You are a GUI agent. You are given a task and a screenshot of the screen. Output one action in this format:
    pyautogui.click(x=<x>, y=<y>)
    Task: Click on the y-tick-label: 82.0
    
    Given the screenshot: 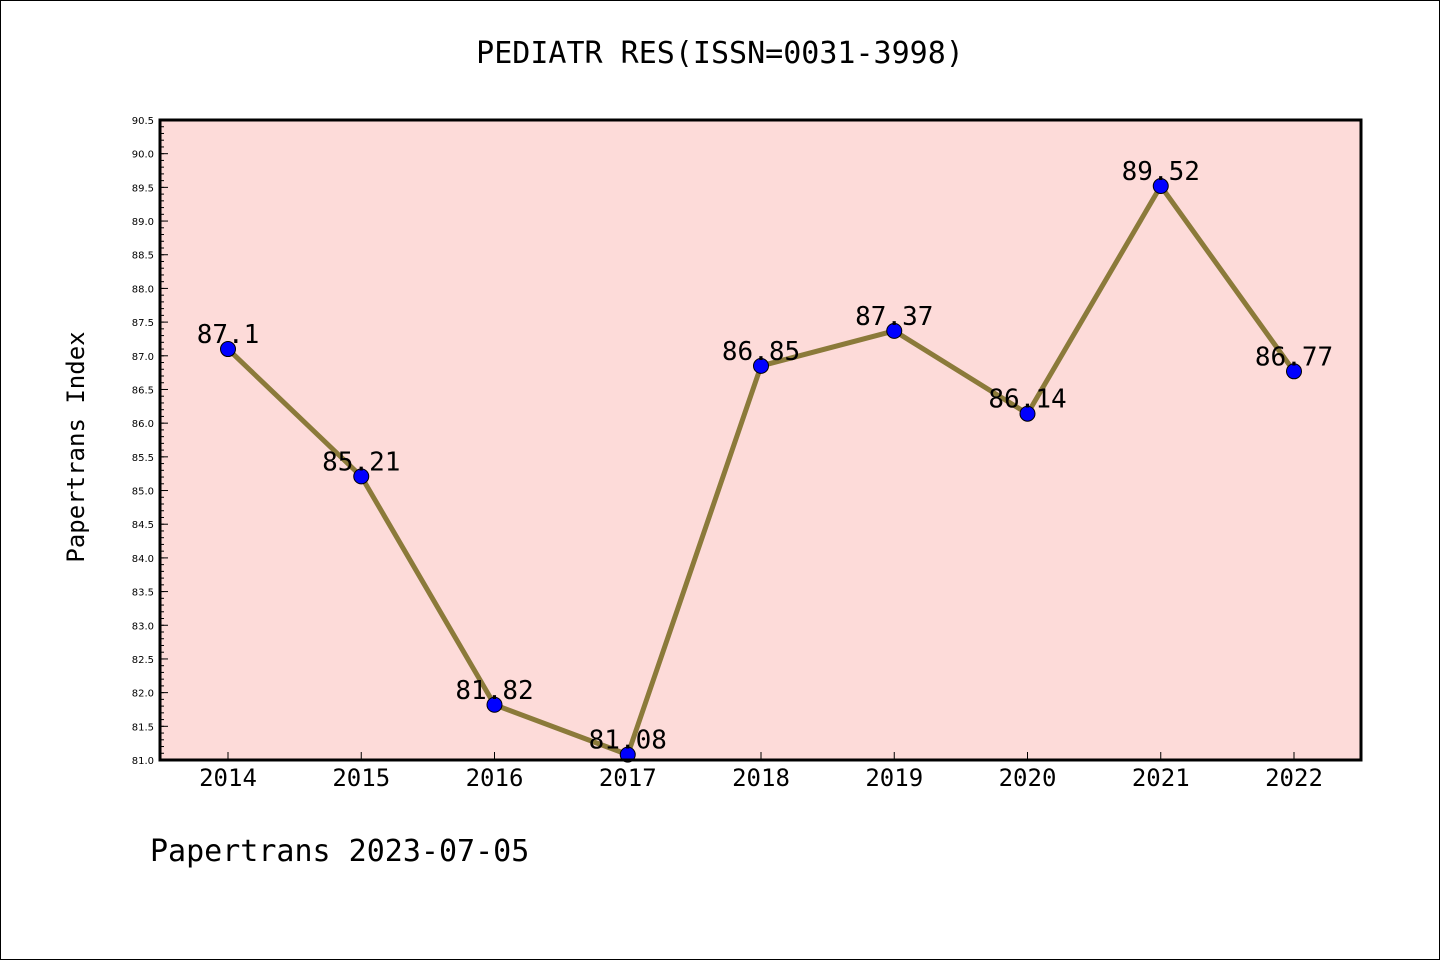 What is the action you would take?
    pyautogui.click(x=143, y=694)
    